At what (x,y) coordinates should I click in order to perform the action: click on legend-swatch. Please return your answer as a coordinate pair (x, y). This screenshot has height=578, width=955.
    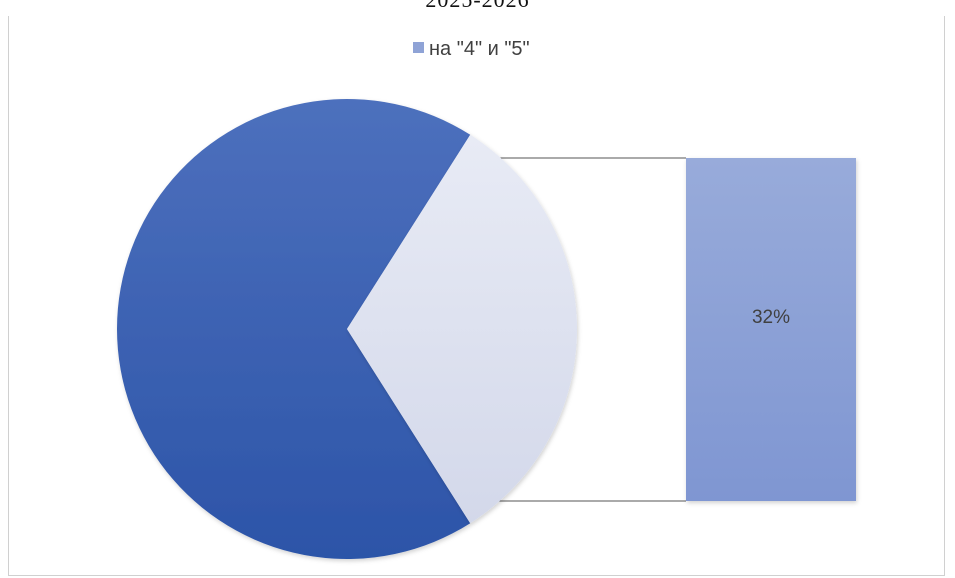
    Looking at the image, I should click on (418, 47).